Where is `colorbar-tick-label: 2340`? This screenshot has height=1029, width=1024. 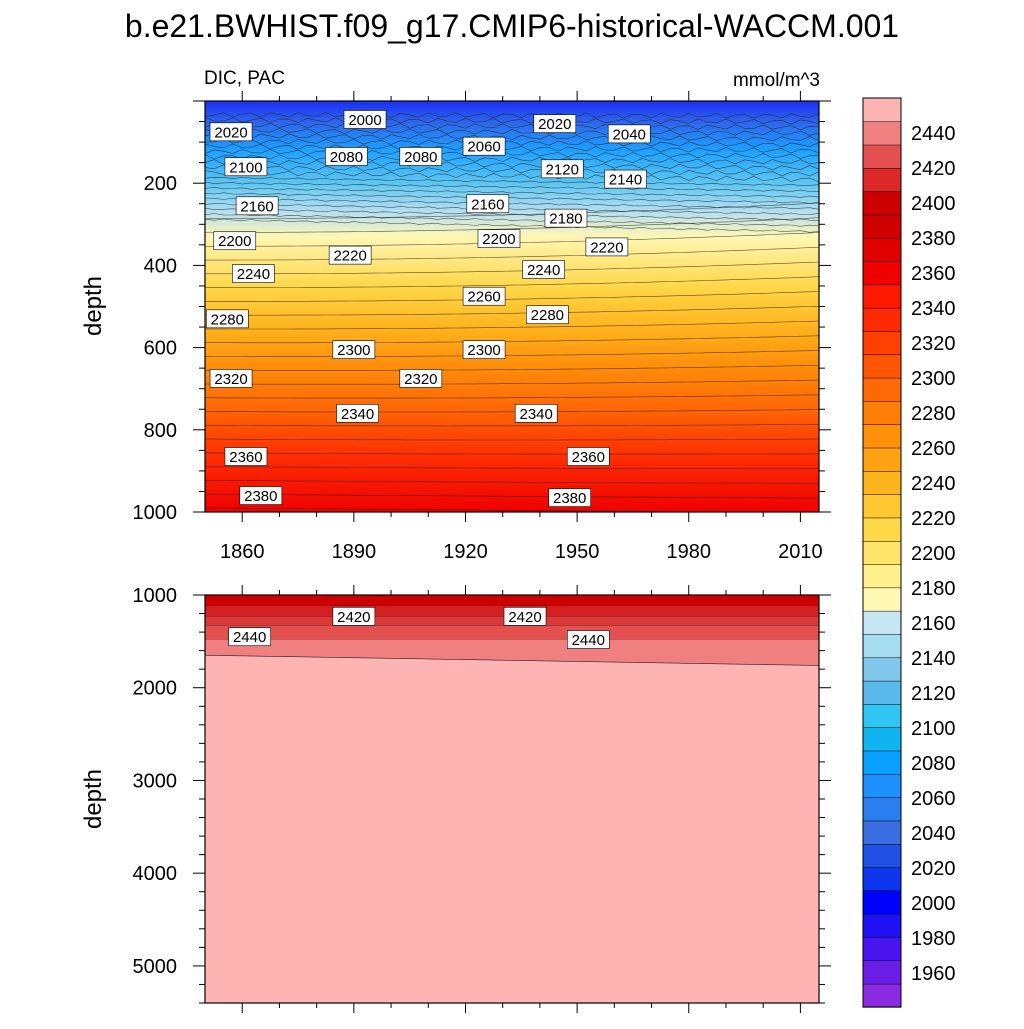
colorbar-tick-label: 2340 is located at coordinates (933, 309).